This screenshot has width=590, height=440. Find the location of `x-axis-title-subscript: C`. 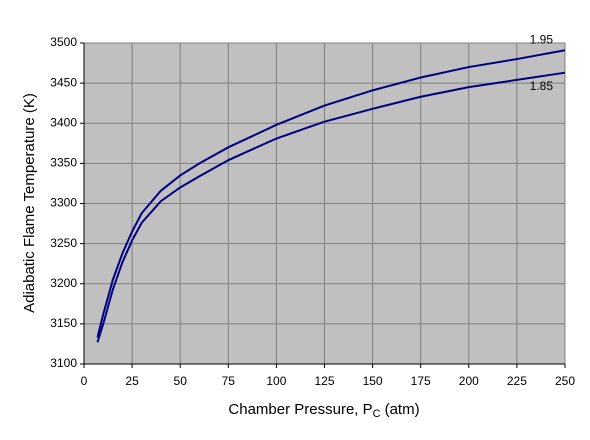

x-axis-title-subscript: C is located at coordinates (377, 414).